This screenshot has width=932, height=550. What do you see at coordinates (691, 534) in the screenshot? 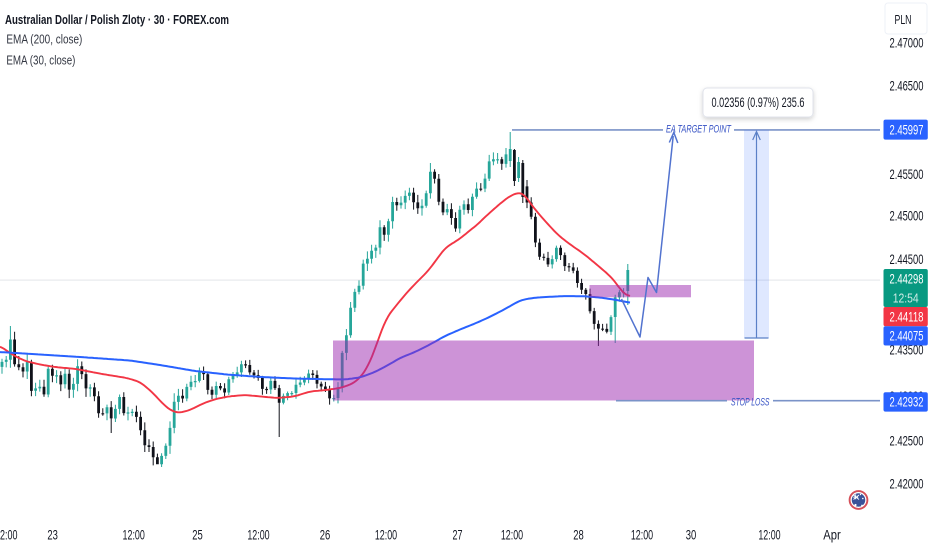
I see `svg-text: 30` at bounding box center [691, 534].